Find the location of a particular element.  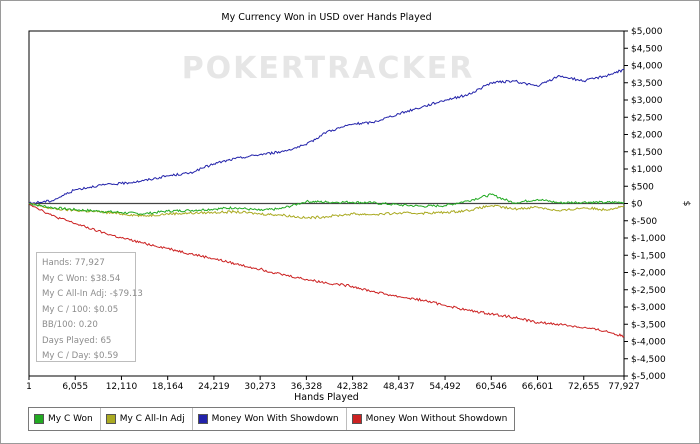

y-tick-label: $0 is located at coordinates (637, 205).